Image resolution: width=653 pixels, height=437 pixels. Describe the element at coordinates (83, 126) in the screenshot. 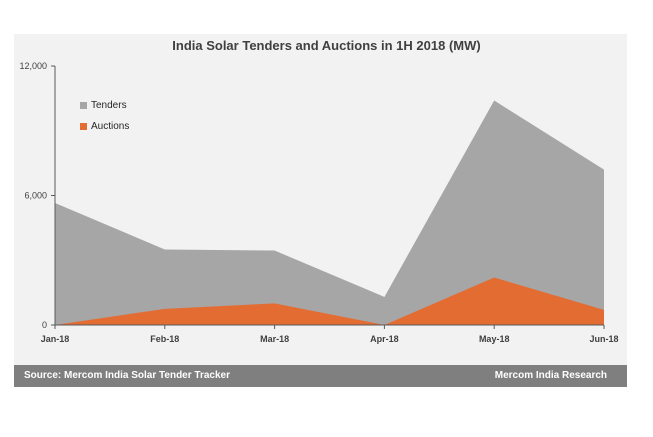

I see `legend-swatch-auctions` at that location.